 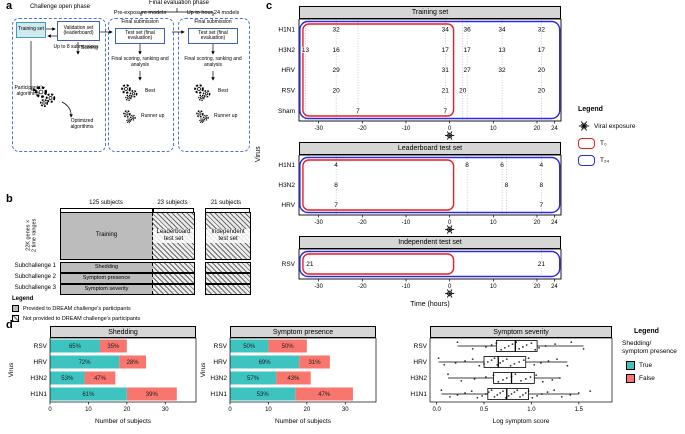 I want to click on strip-leaderboard-title: Leaderboard test set, so click(x=430, y=148).